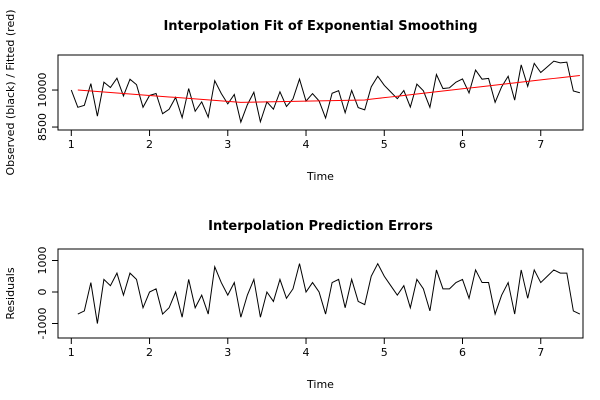 This screenshot has width=600, height=400. I want to click on chart-title: Interpolation Prediction Errors, so click(320, 226).